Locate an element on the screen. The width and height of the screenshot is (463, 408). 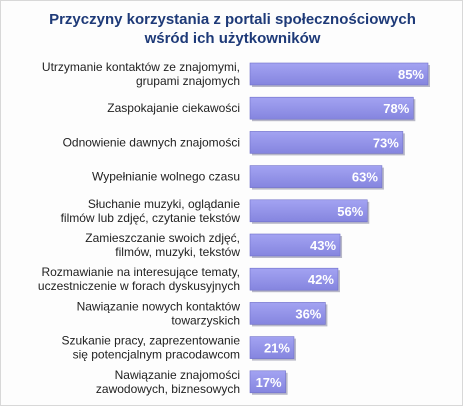
category-label-line: Nawiązanie nowych kontaktów is located at coordinates (159, 306).